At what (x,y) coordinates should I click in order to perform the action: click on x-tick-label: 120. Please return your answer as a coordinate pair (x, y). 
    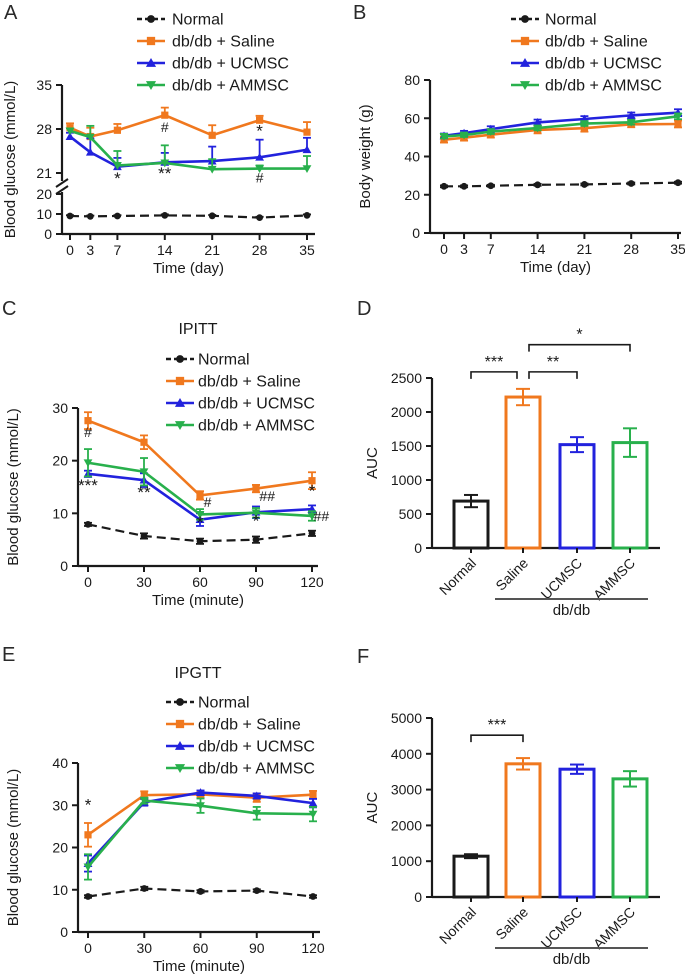
    Looking at the image, I should click on (313, 948).